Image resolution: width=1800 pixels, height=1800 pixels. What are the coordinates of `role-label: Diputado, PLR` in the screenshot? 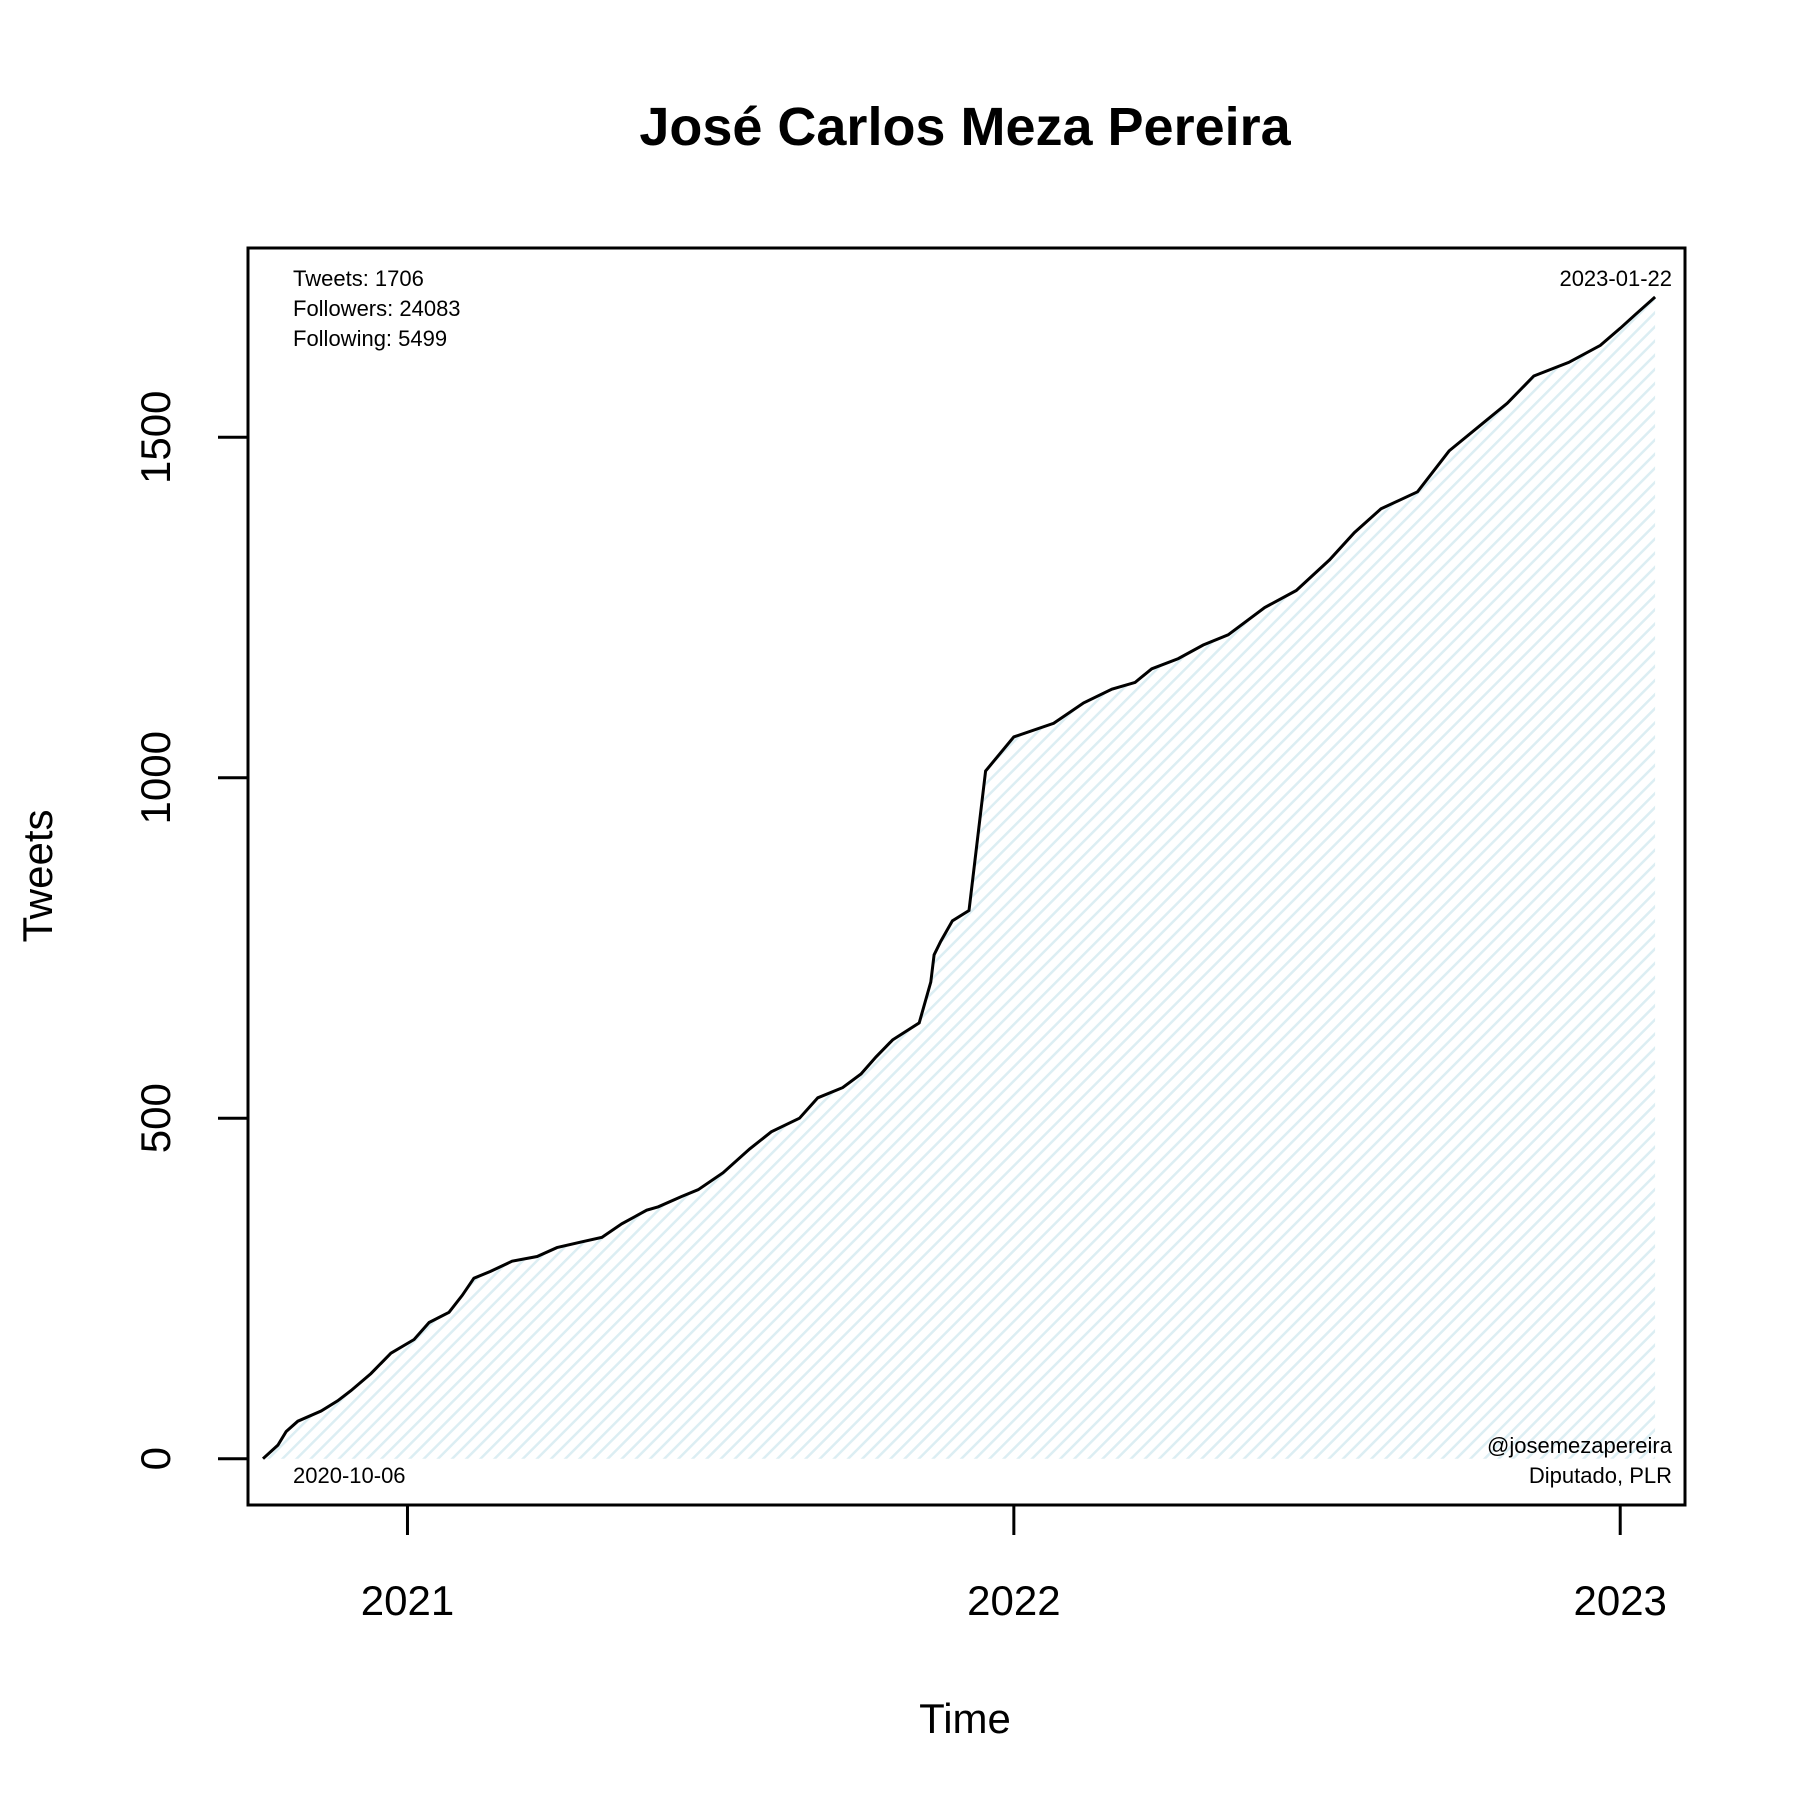 It's located at (1600, 1475).